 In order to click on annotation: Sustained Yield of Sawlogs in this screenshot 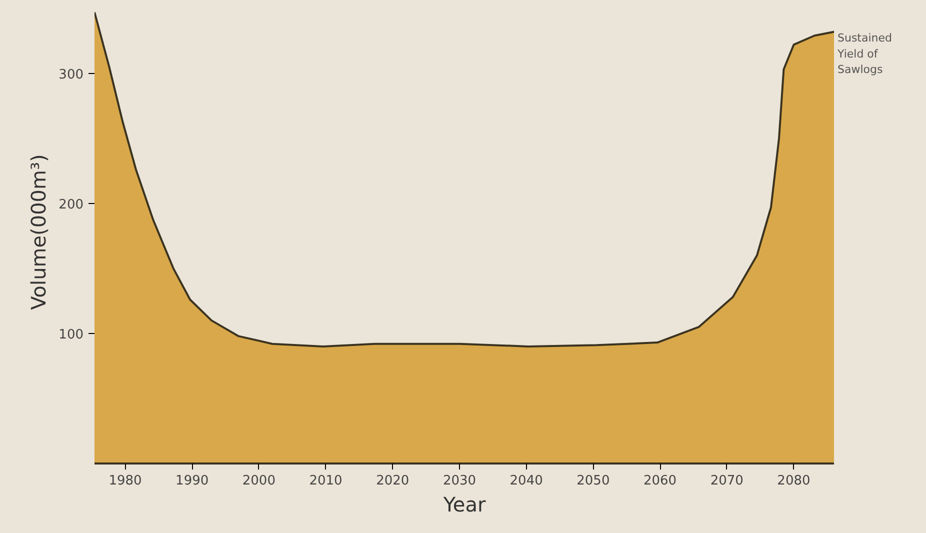, I will do `click(864, 54)`.